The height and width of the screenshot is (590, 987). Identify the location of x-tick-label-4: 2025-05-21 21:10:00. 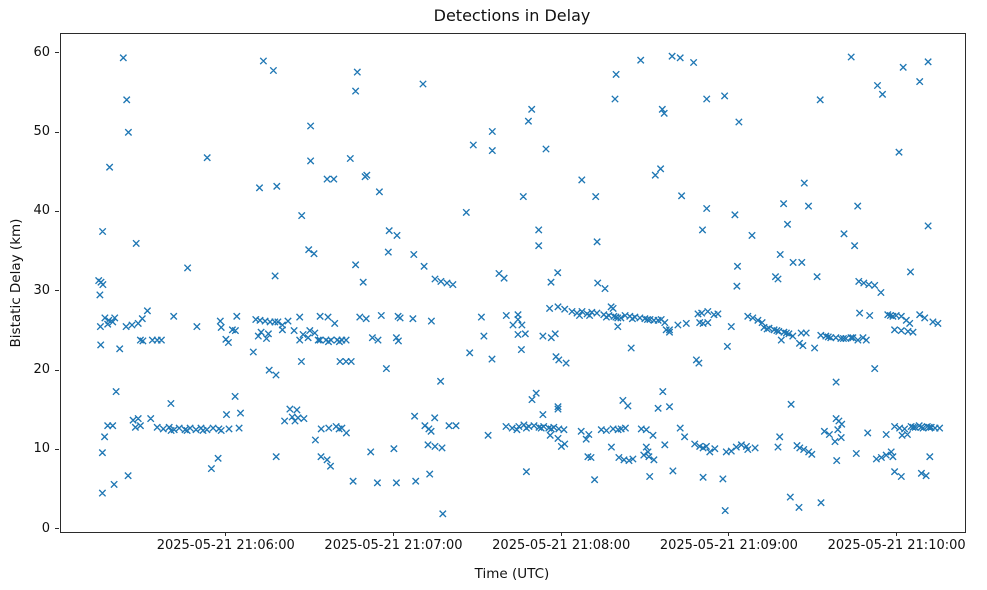
(896, 545).